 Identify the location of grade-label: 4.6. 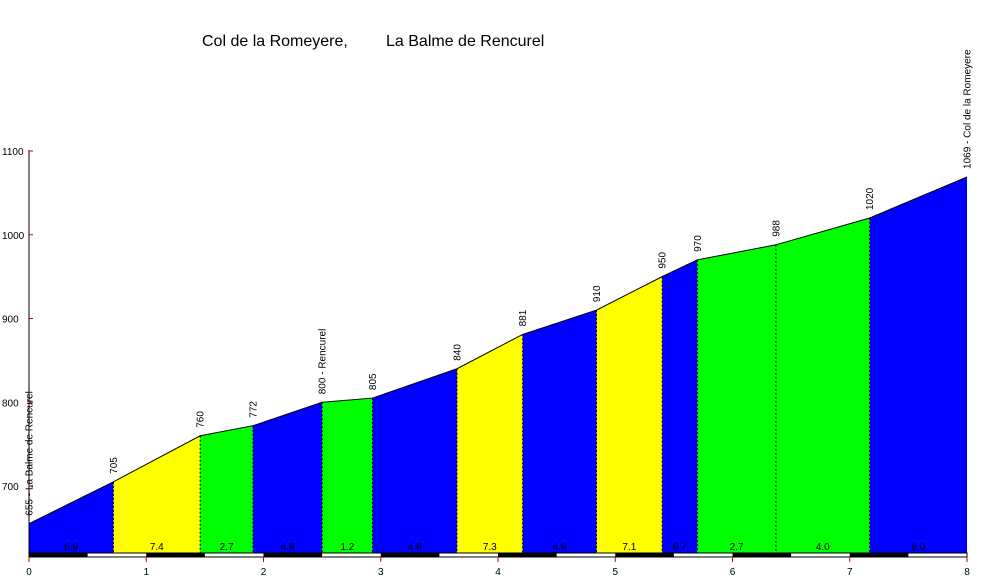
(560, 547).